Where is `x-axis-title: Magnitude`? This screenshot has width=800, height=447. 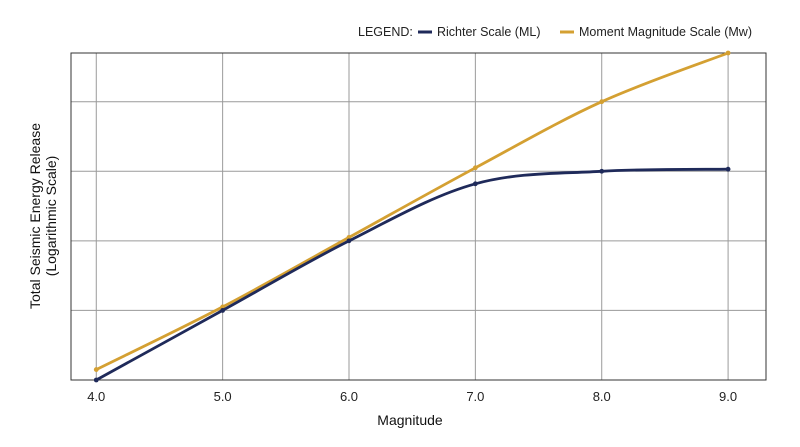 x-axis-title: Magnitude is located at coordinates (410, 420).